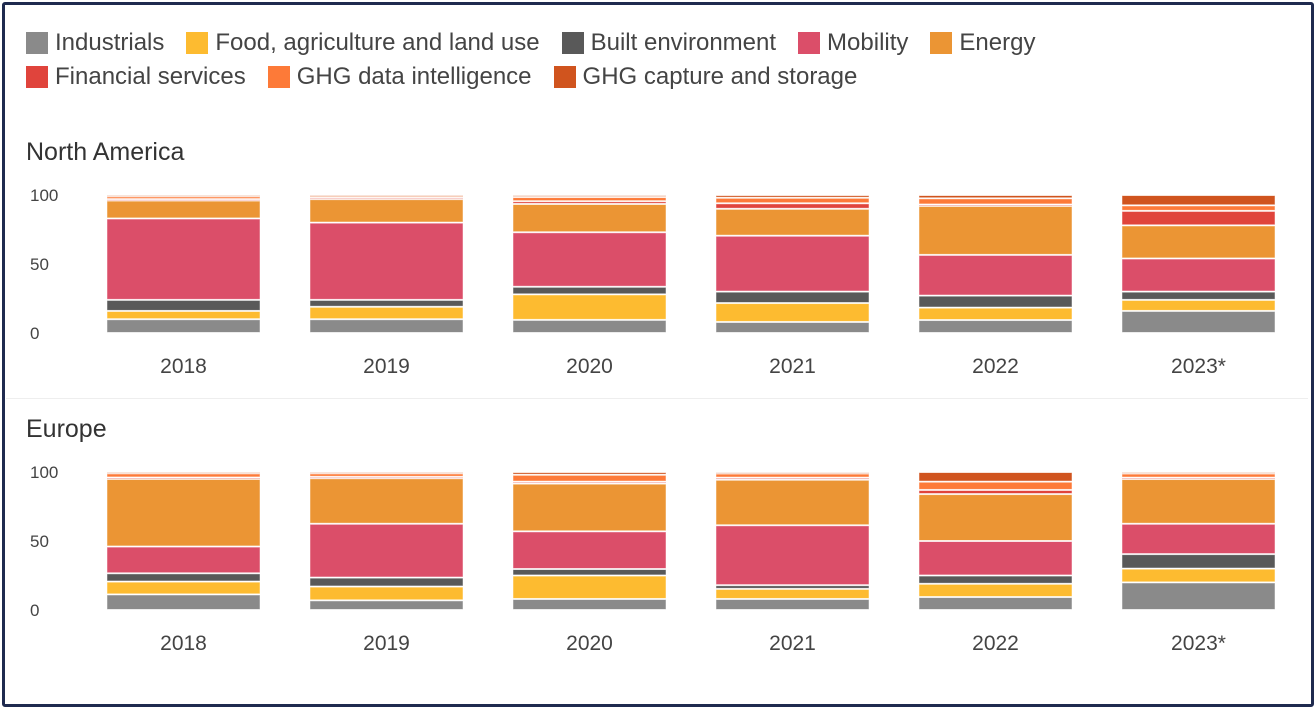  What do you see at coordinates (44, 195) in the screenshot?
I see `y-tick-label: 100` at bounding box center [44, 195].